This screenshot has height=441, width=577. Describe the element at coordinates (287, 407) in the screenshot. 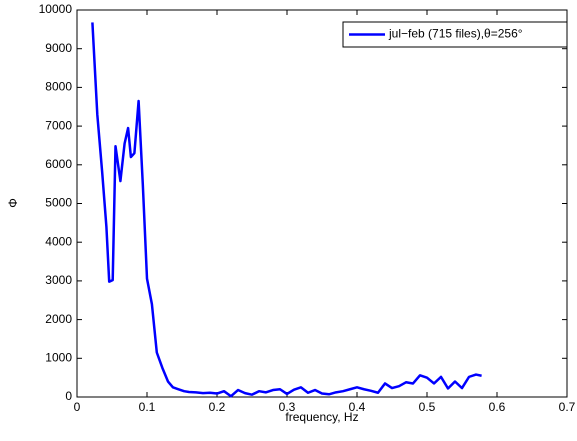

I see `x-tick-label: 0.3` at that location.